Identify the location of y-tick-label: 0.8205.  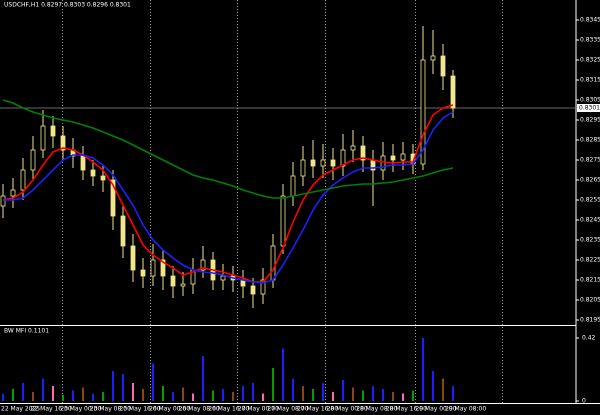
(590, 300).